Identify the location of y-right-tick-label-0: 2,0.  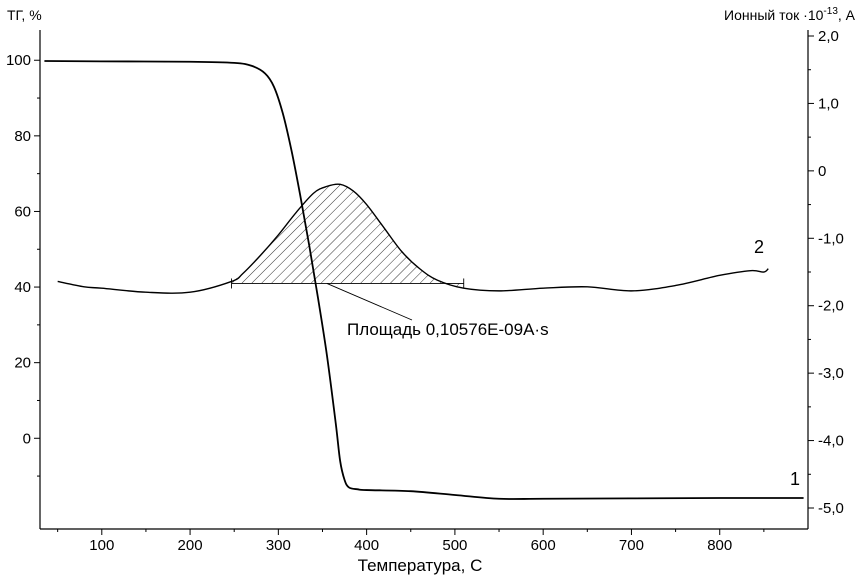
(828, 36).